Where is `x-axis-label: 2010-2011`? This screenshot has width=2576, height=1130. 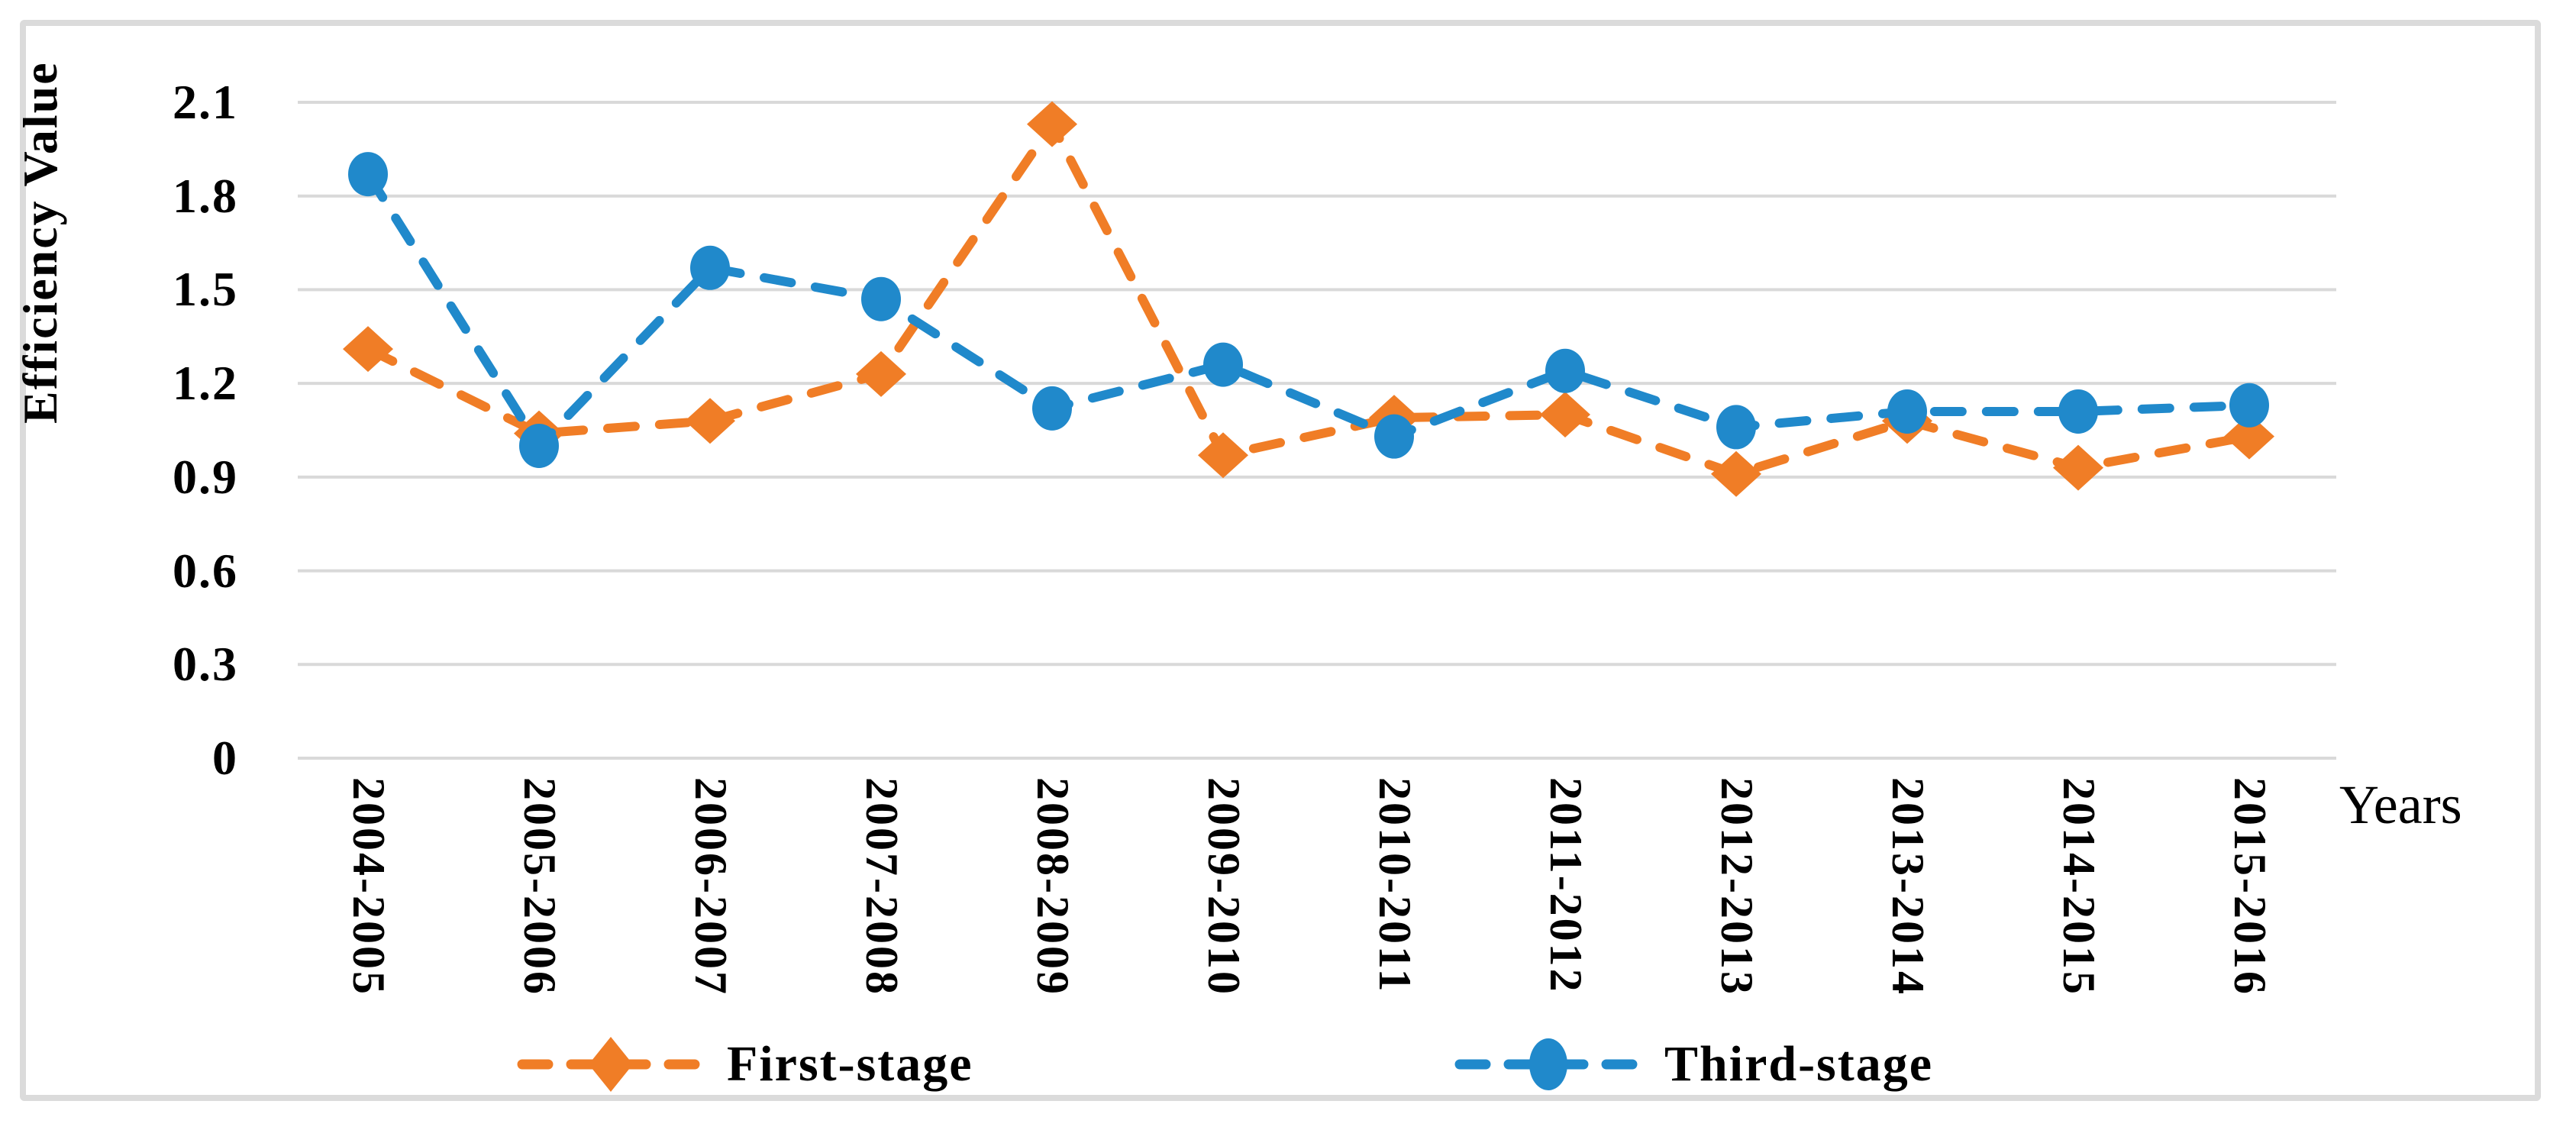 x-axis-label: 2010-2011 is located at coordinates (1395, 885).